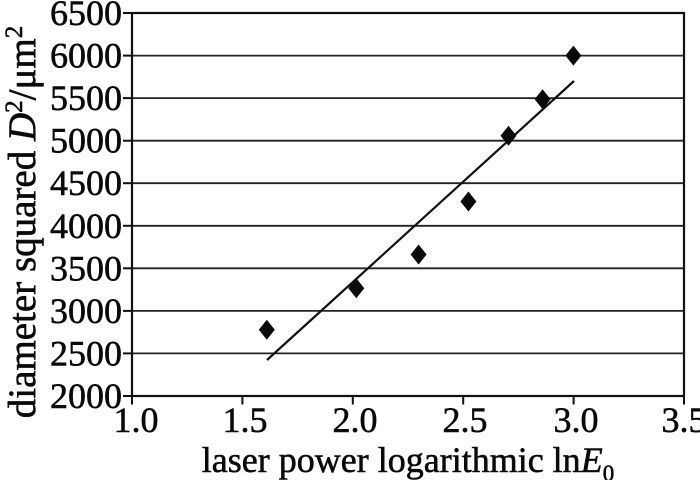 The image size is (700, 480). Describe the element at coordinates (86, 141) in the screenshot. I see `svg-text: 5000` at that location.